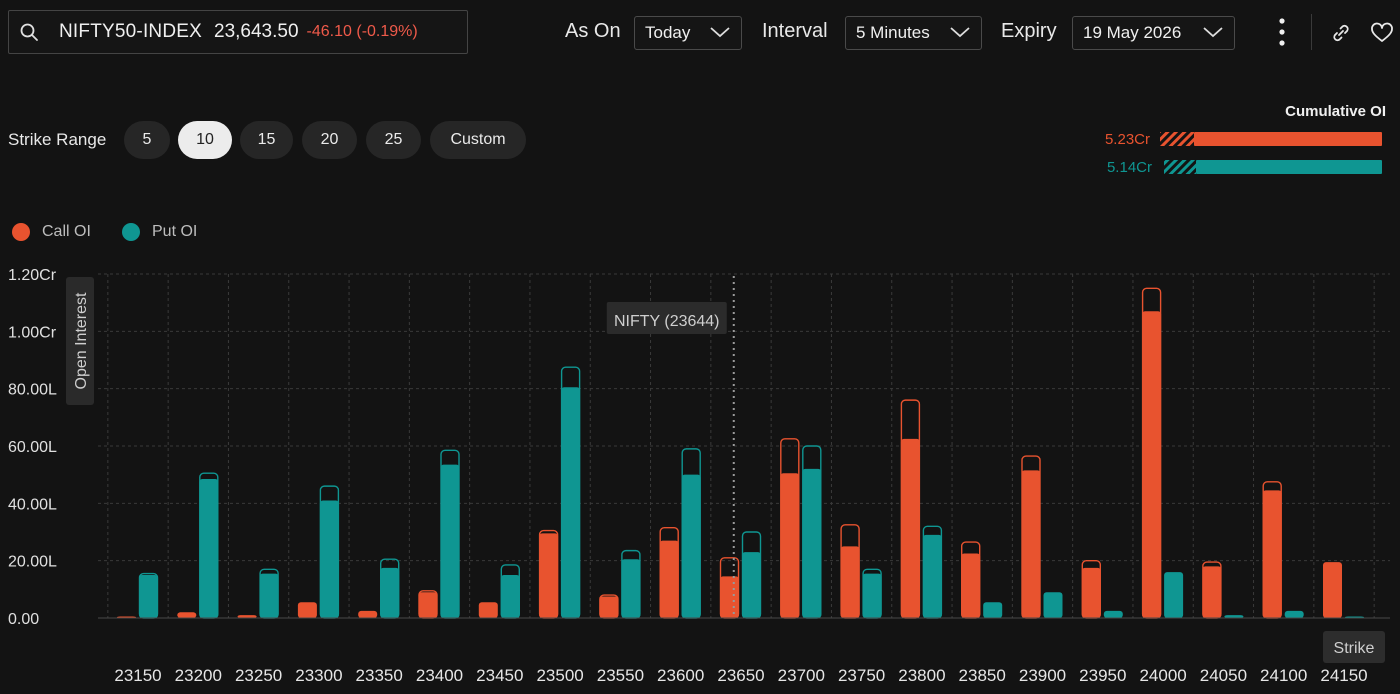  I want to click on symbol-change: -46.10 (-0.19%), so click(362, 31).